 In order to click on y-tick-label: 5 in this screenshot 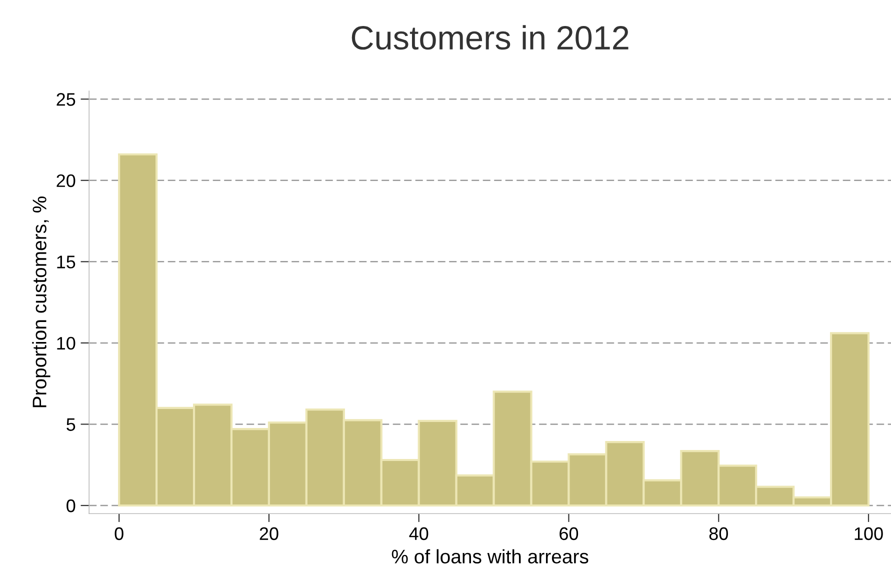, I will do `click(71, 424)`.